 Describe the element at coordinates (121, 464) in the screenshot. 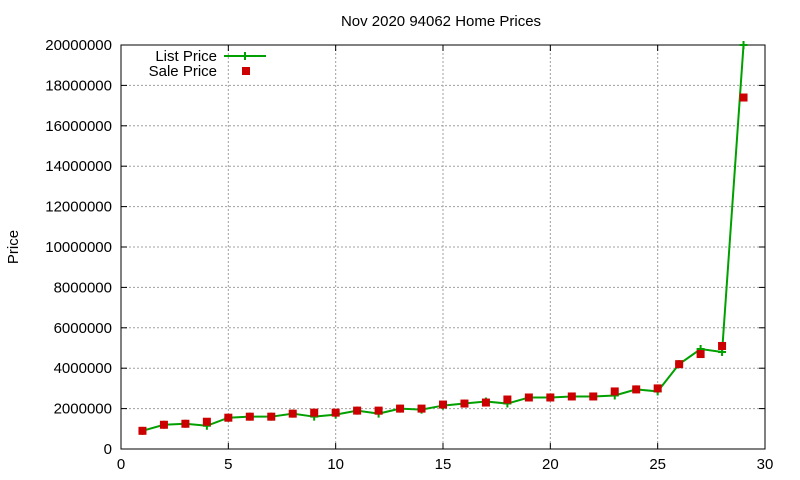

I see `x-tick-label: 0` at that location.